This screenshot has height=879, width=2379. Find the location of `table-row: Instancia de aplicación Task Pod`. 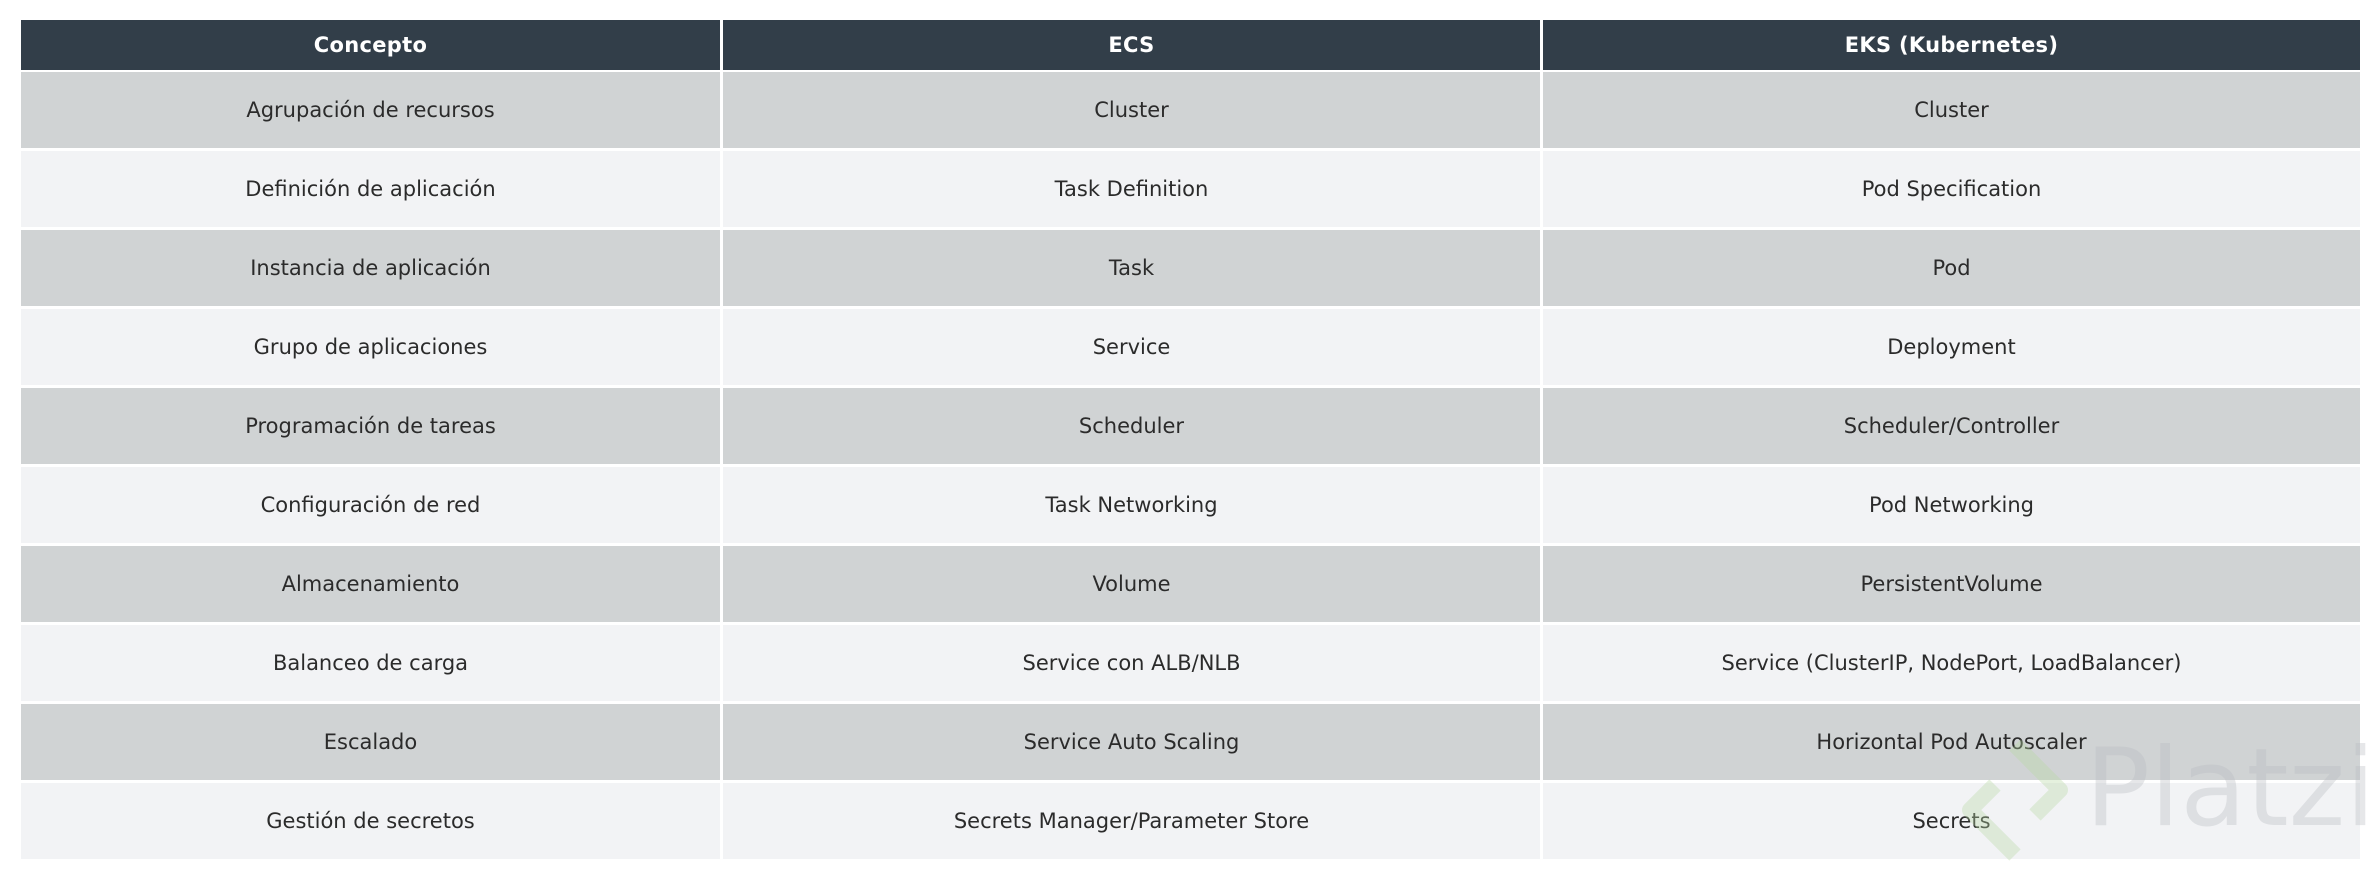

table-row: Instancia de aplicación Task Pod is located at coordinates (1190, 269).